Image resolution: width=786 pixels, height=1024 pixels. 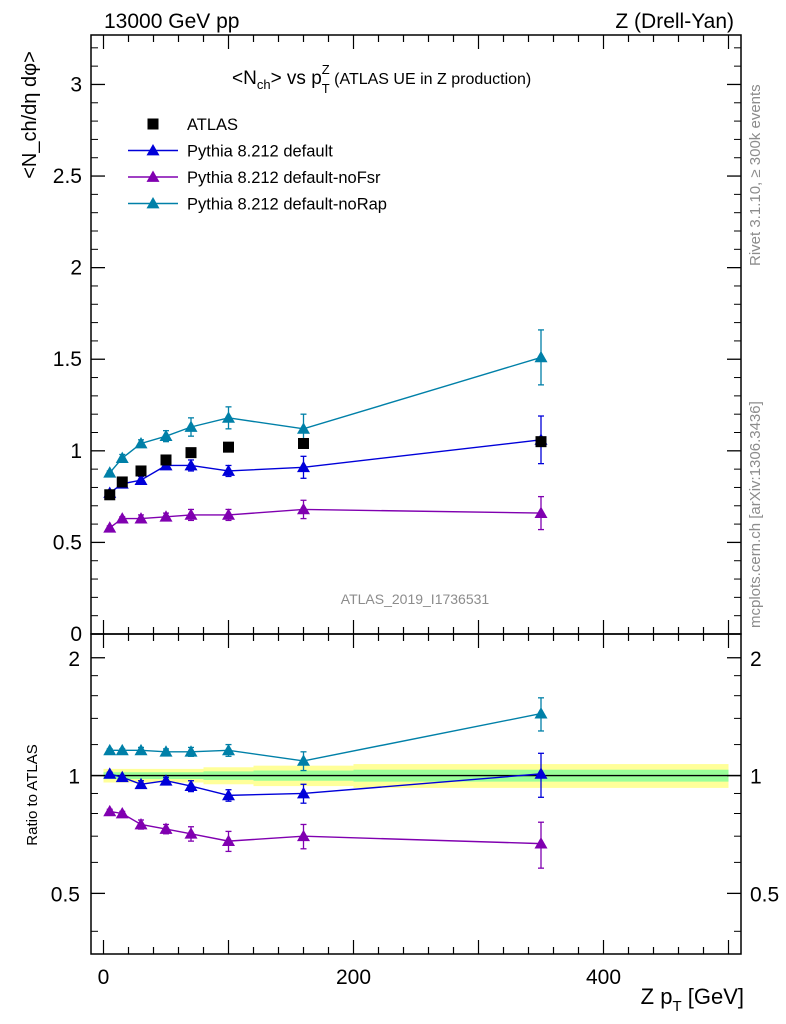 I want to click on analysis-watermark: ATLAS_2019_I1736531, so click(x=415, y=599).